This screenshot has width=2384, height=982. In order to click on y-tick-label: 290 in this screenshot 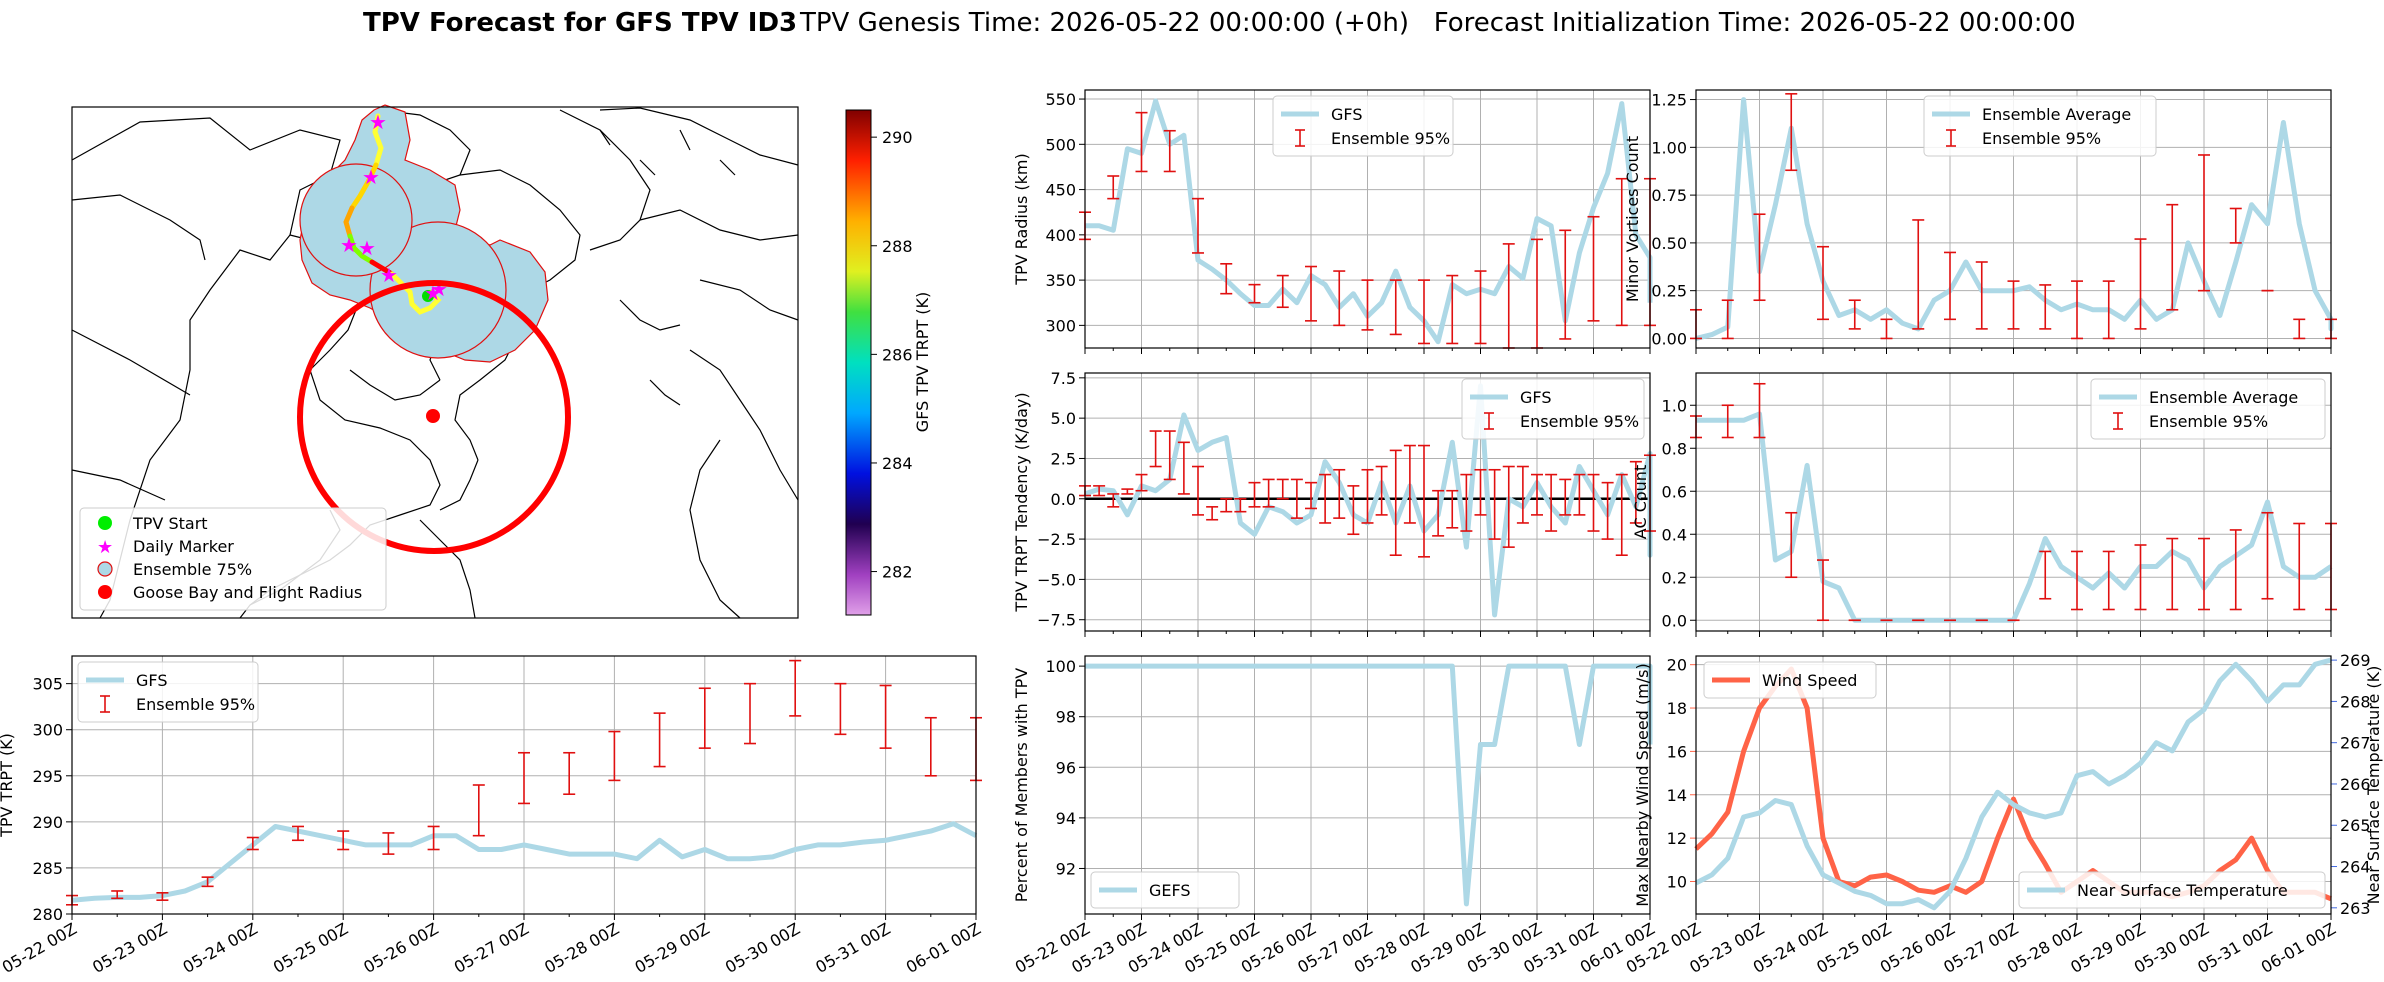, I will do `click(47, 822)`.